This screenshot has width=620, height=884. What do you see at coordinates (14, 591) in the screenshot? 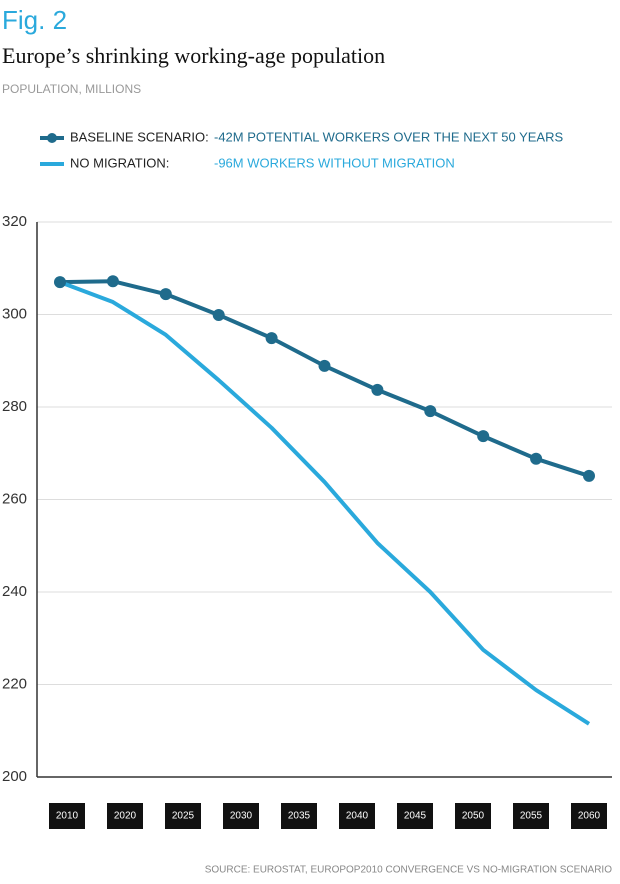
I see `y-tick-label: 240` at bounding box center [14, 591].